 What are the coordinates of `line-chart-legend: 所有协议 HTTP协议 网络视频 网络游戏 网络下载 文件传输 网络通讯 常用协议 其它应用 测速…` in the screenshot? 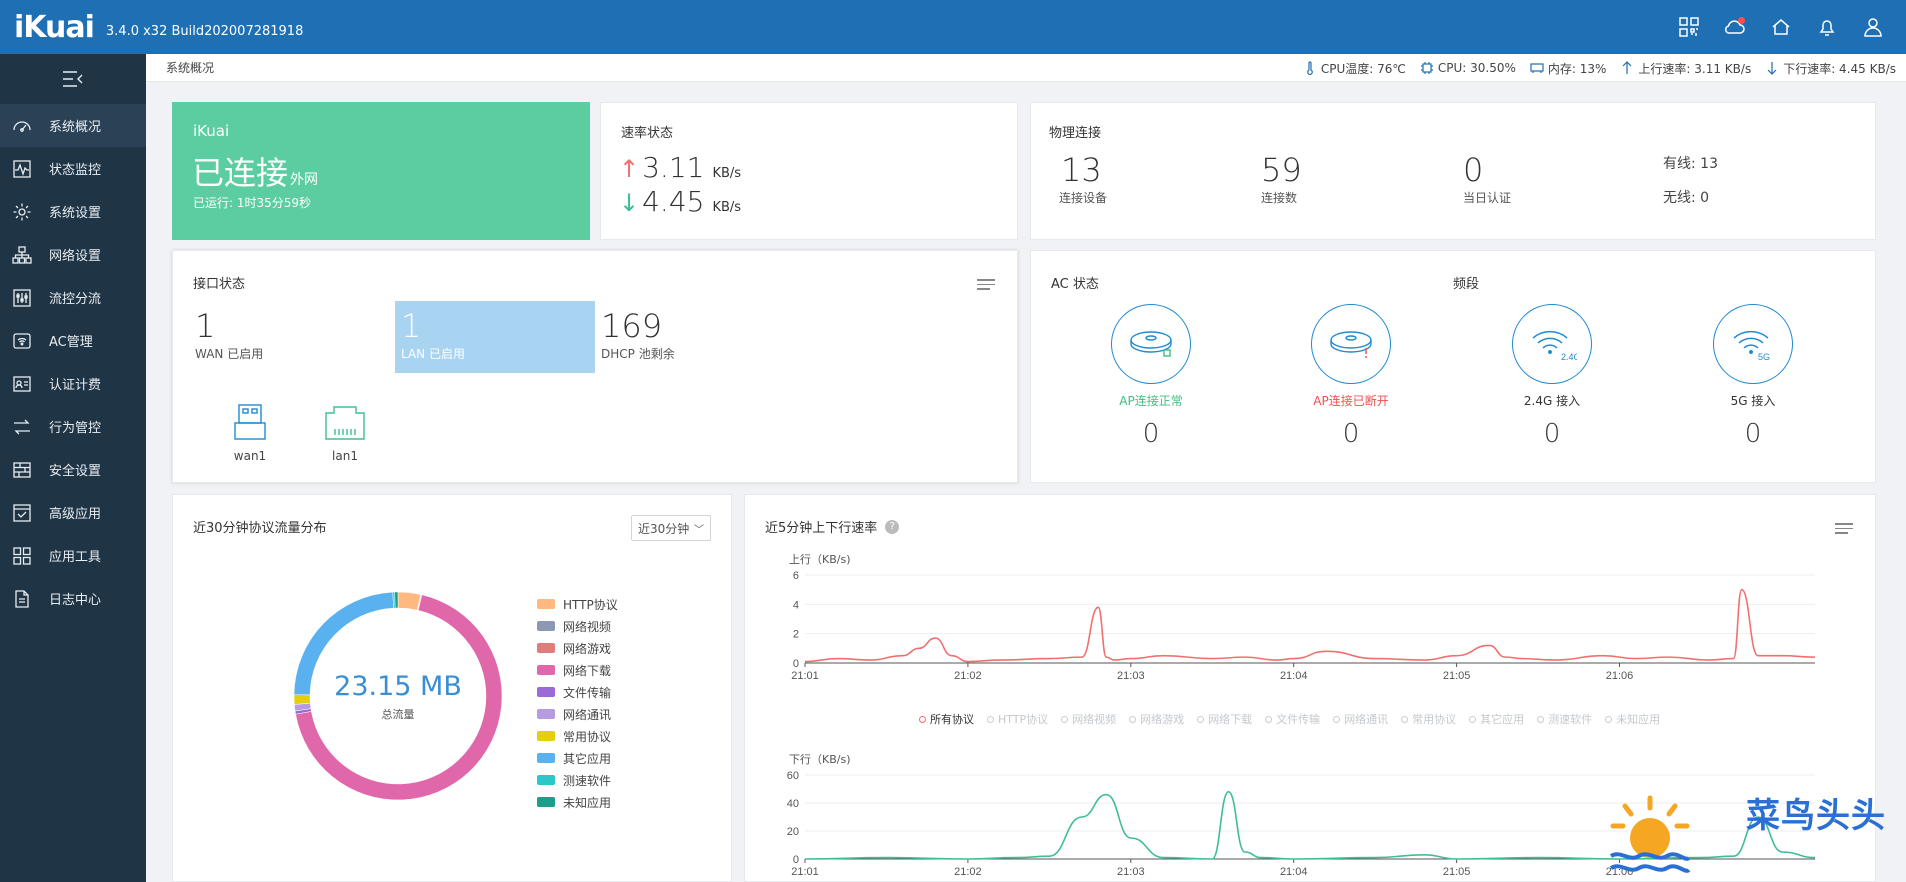 It's located at (1296, 719).